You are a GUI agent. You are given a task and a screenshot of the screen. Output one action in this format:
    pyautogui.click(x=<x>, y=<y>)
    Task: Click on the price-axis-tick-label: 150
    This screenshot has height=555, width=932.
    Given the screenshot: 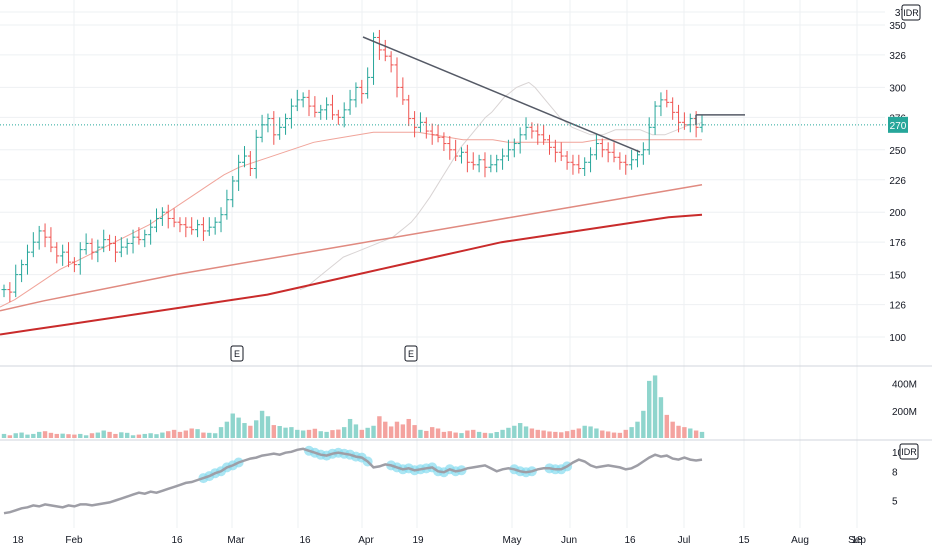 What is the action you would take?
    pyautogui.click(x=897, y=276)
    